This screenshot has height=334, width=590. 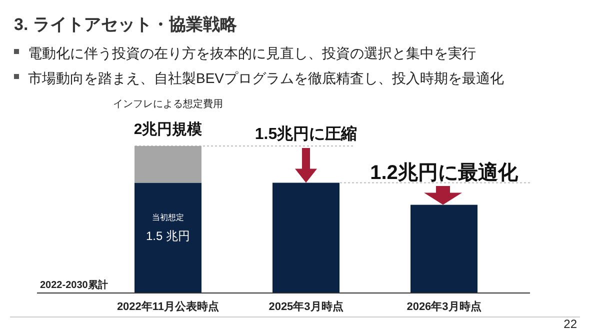 I want to click on text: インフレによる想定費用, so click(x=168, y=104).